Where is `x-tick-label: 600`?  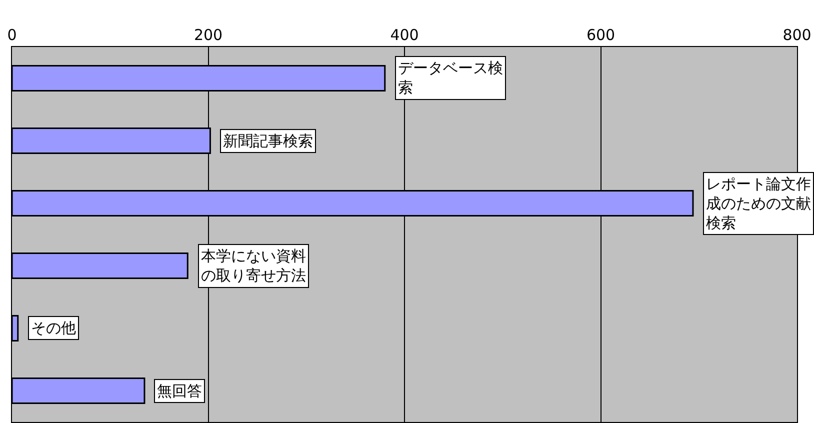 x-tick-label: 600 is located at coordinates (601, 35).